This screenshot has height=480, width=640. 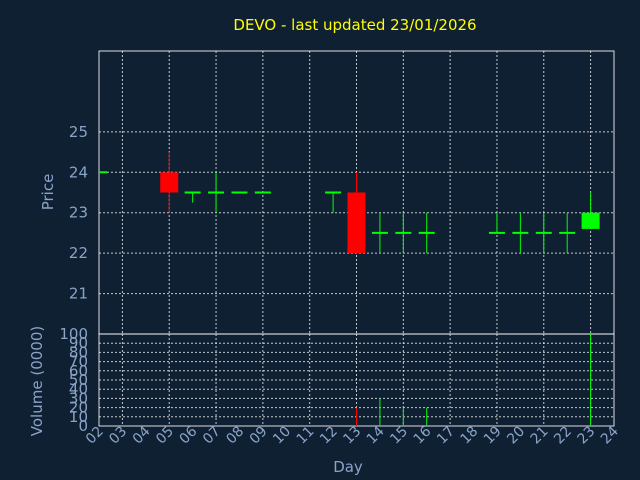 What do you see at coordinates (189, 435) in the screenshot?
I see `day-tick-label: 06` at bounding box center [189, 435].